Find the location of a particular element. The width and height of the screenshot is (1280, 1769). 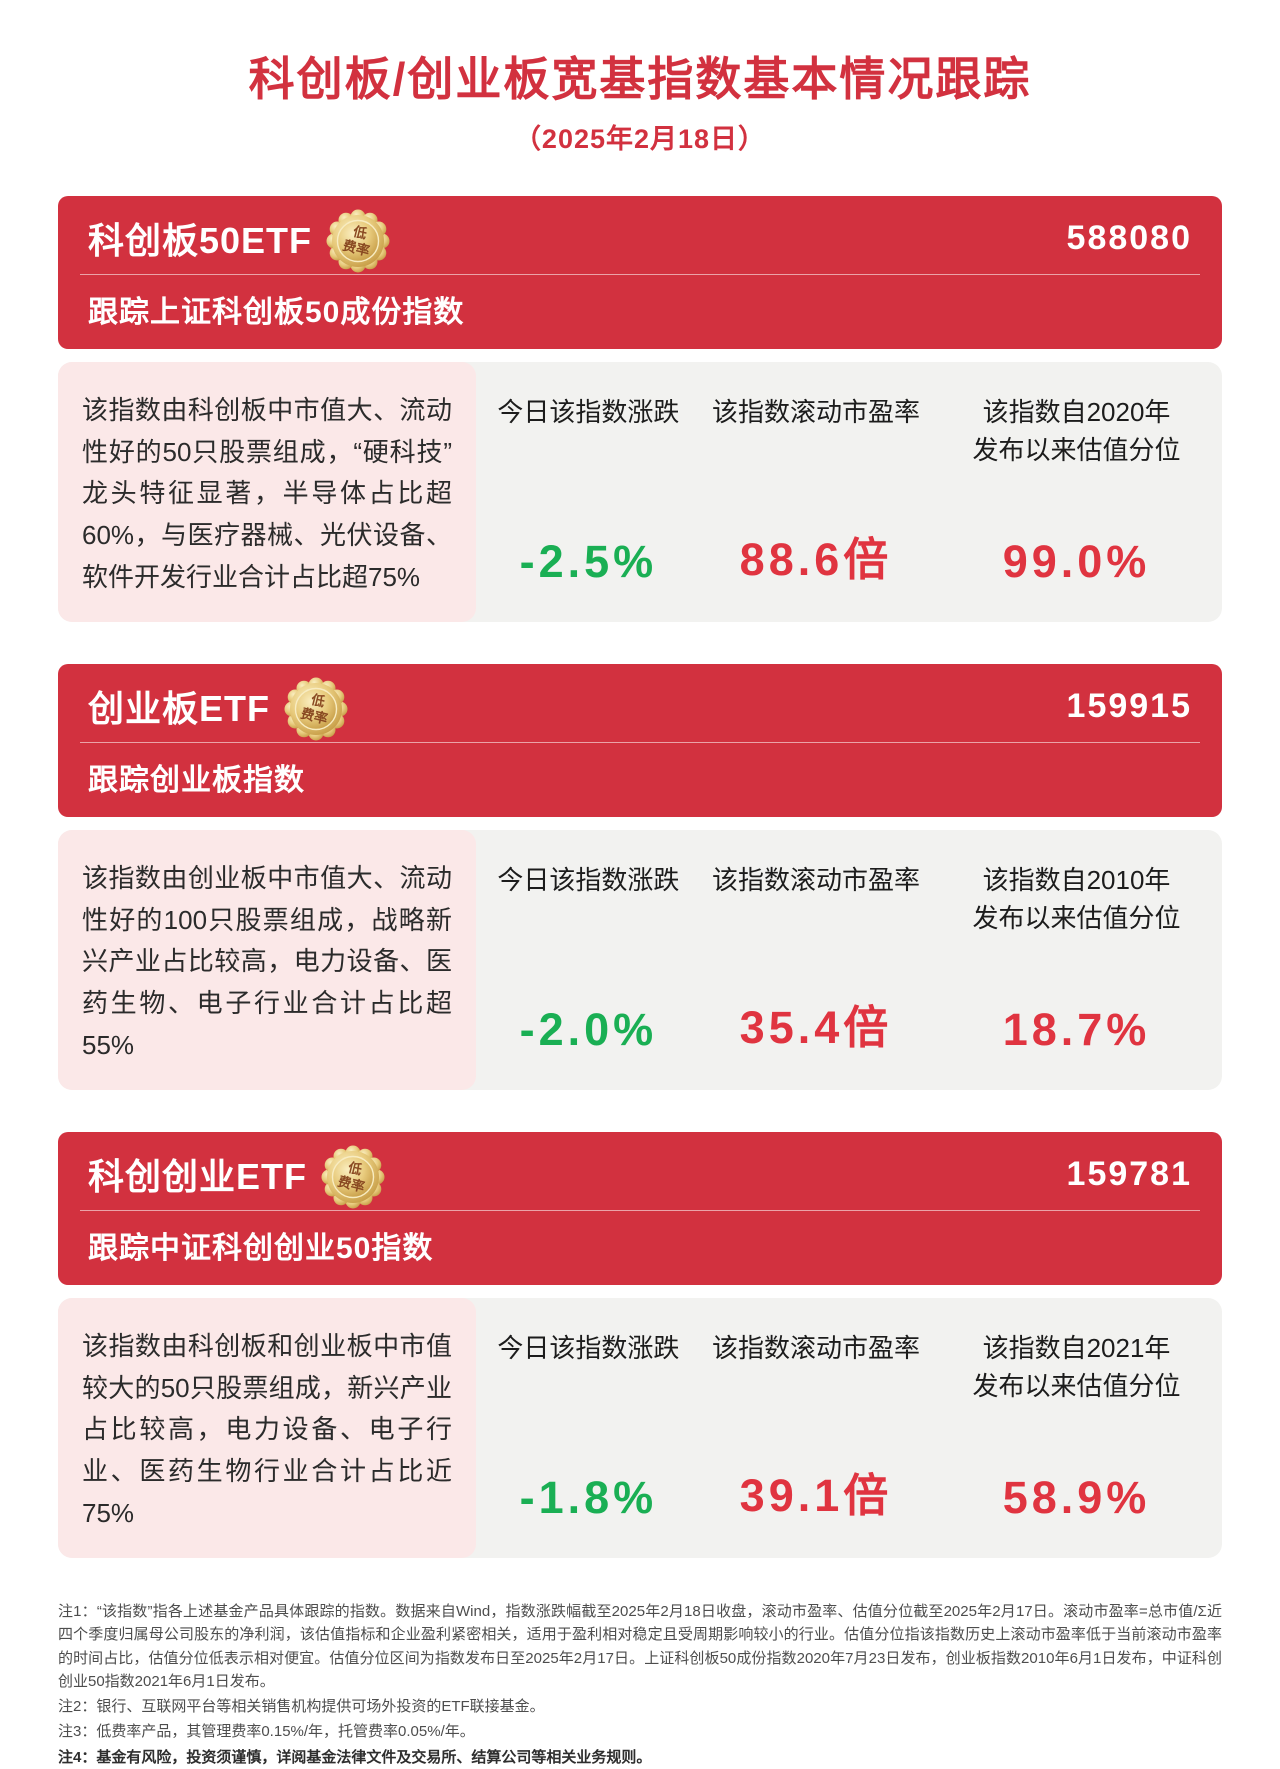

footnote-4-risk-warning: 注4：基金有风险，投资须谨慎，详阅基金法律文件及交易所、结算公司等相关业务规则。 is located at coordinates (355, 1757).